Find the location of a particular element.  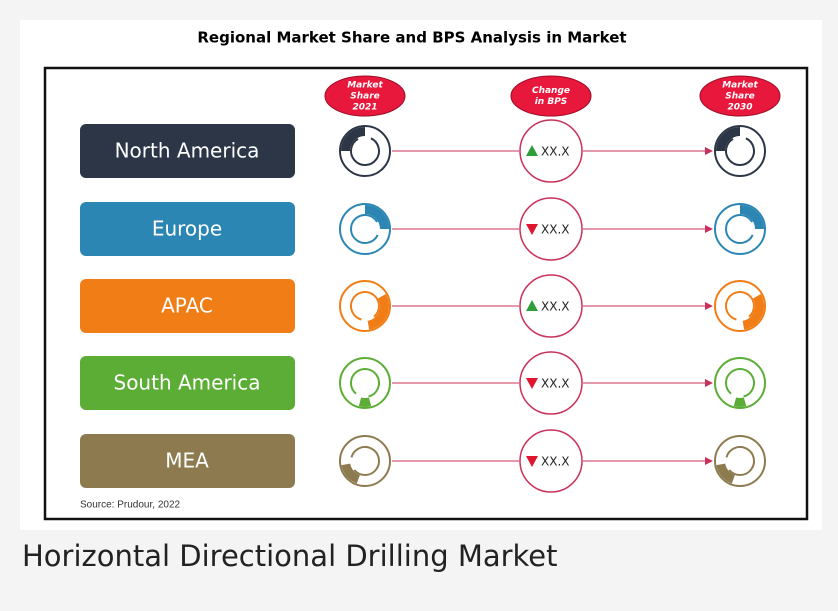

region-name: MEA is located at coordinates (187, 461).